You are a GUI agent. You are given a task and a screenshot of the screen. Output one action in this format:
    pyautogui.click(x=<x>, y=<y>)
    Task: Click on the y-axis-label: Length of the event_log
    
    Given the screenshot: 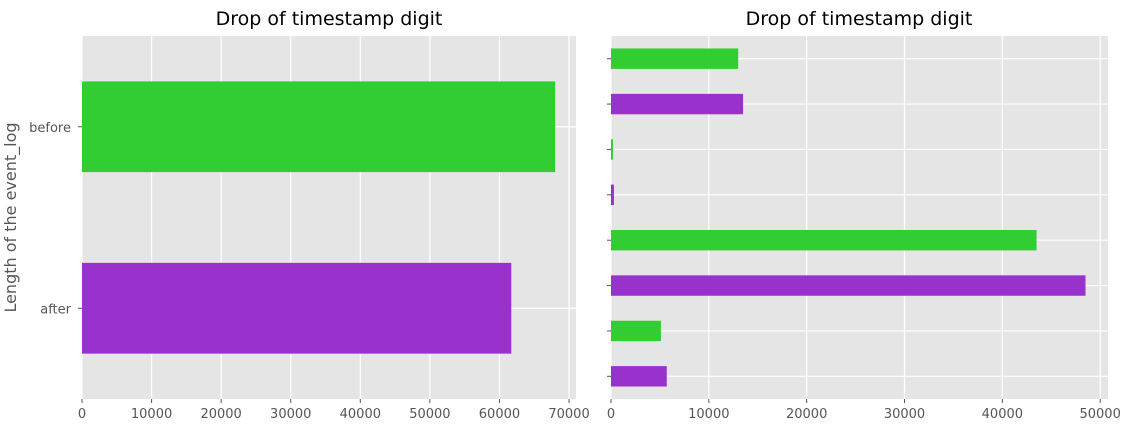 What is the action you would take?
    pyautogui.click(x=11, y=217)
    